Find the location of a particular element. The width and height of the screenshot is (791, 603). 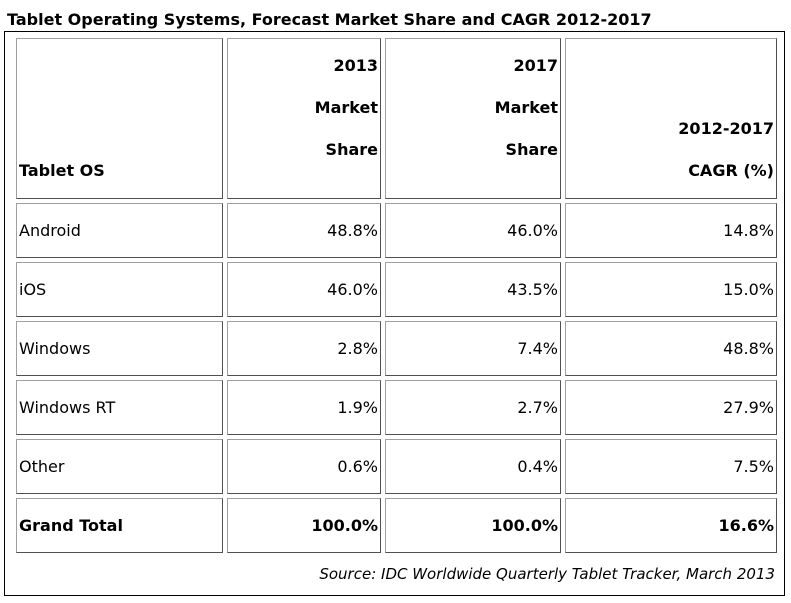

cell-share-2013: 1.9% is located at coordinates (304, 407).